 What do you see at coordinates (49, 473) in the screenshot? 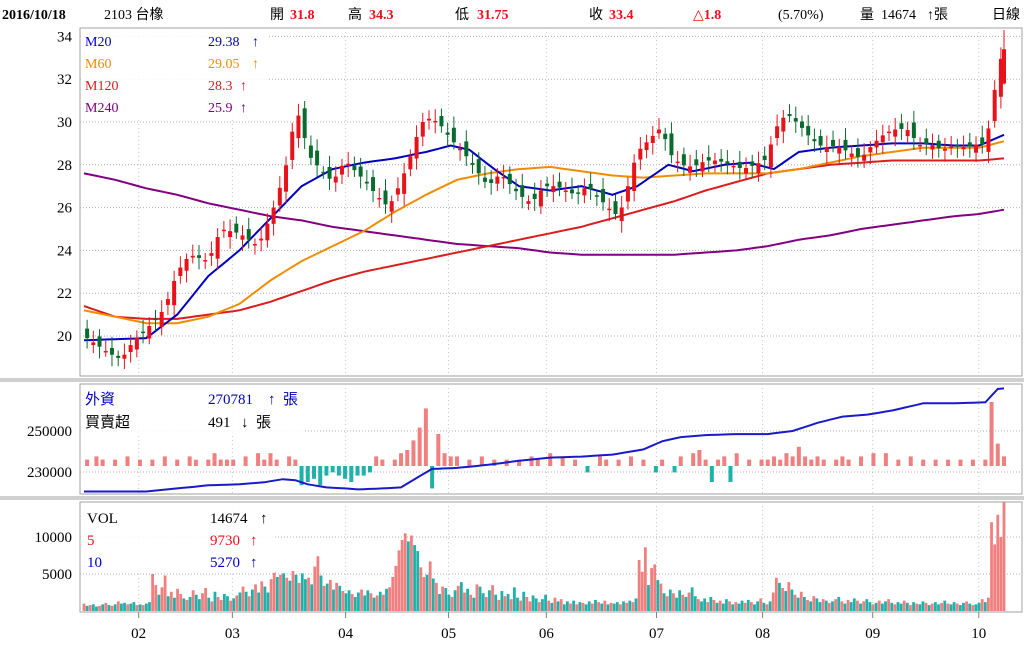
I see `y-tick-label: 230000` at bounding box center [49, 473].